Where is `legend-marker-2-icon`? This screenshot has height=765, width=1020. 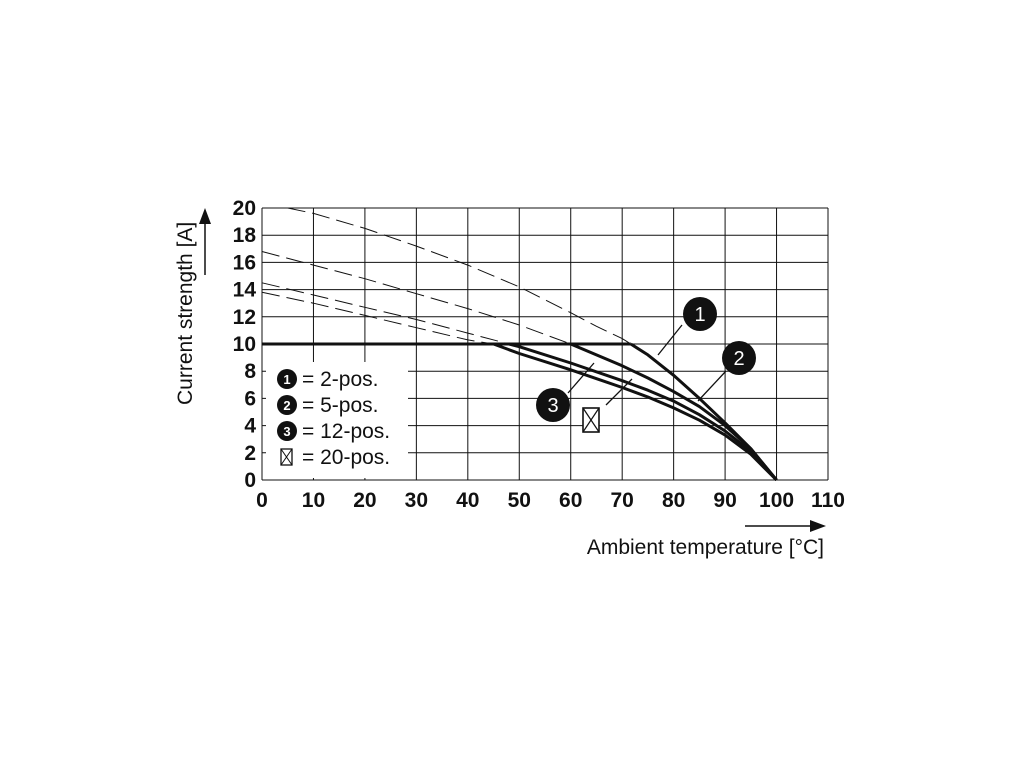 legend-marker-2-icon is located at coordinates (287, 405).